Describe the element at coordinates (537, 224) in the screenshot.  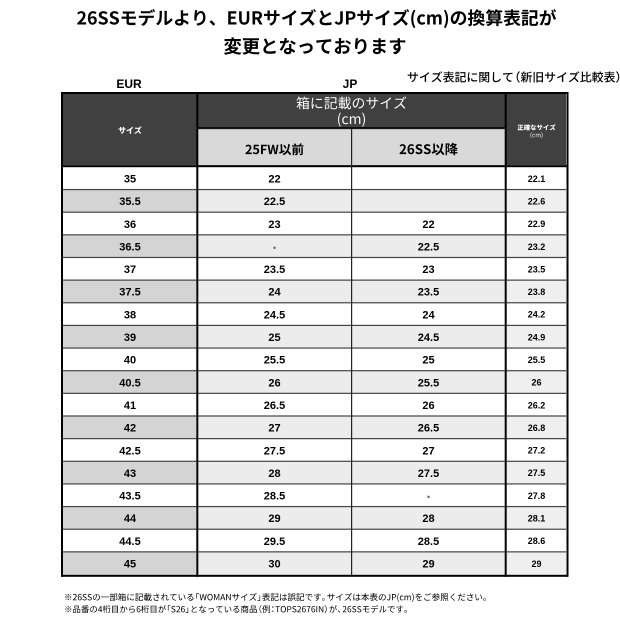
I see `svg-text: 22.9` at that location.